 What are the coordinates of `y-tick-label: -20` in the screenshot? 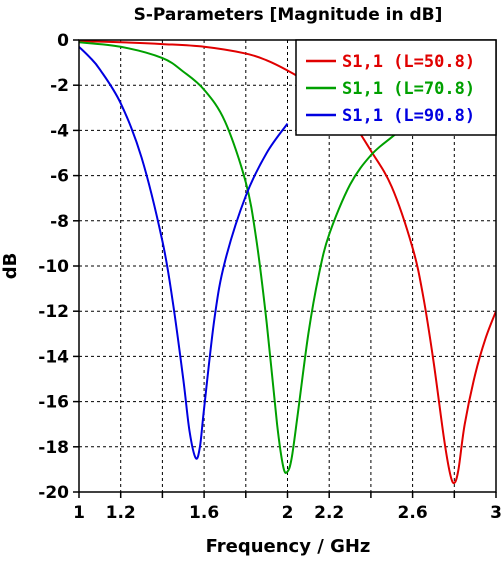 It's located at (53, 493).